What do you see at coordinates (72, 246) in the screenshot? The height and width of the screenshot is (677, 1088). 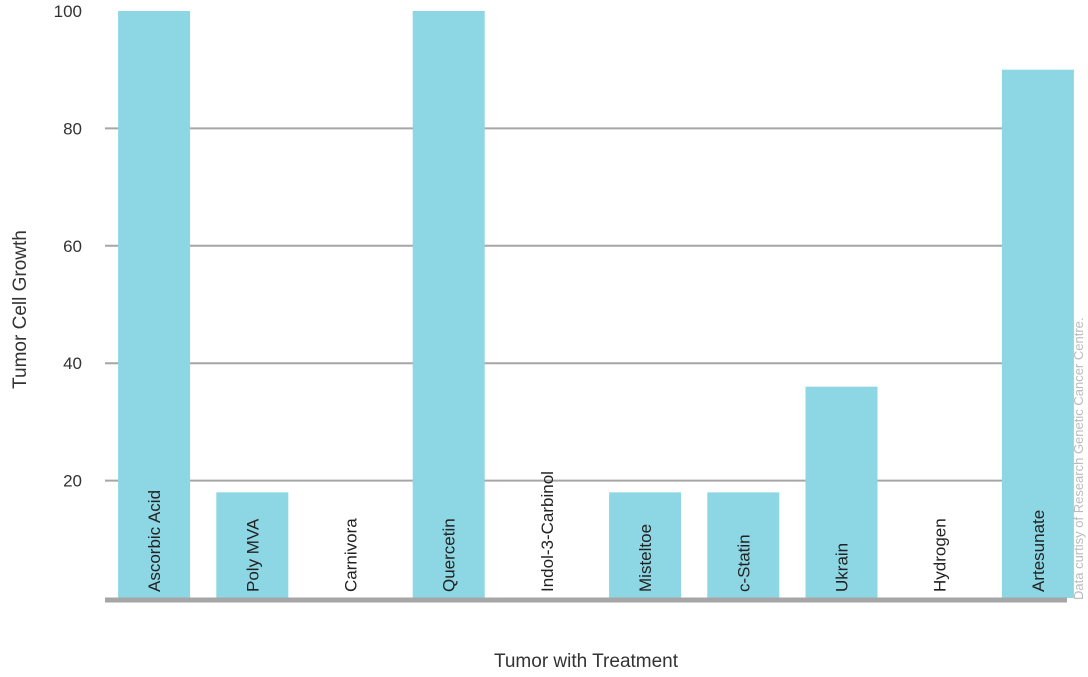 I see `y-tick-label: 60` at bounding box center [72, 246].